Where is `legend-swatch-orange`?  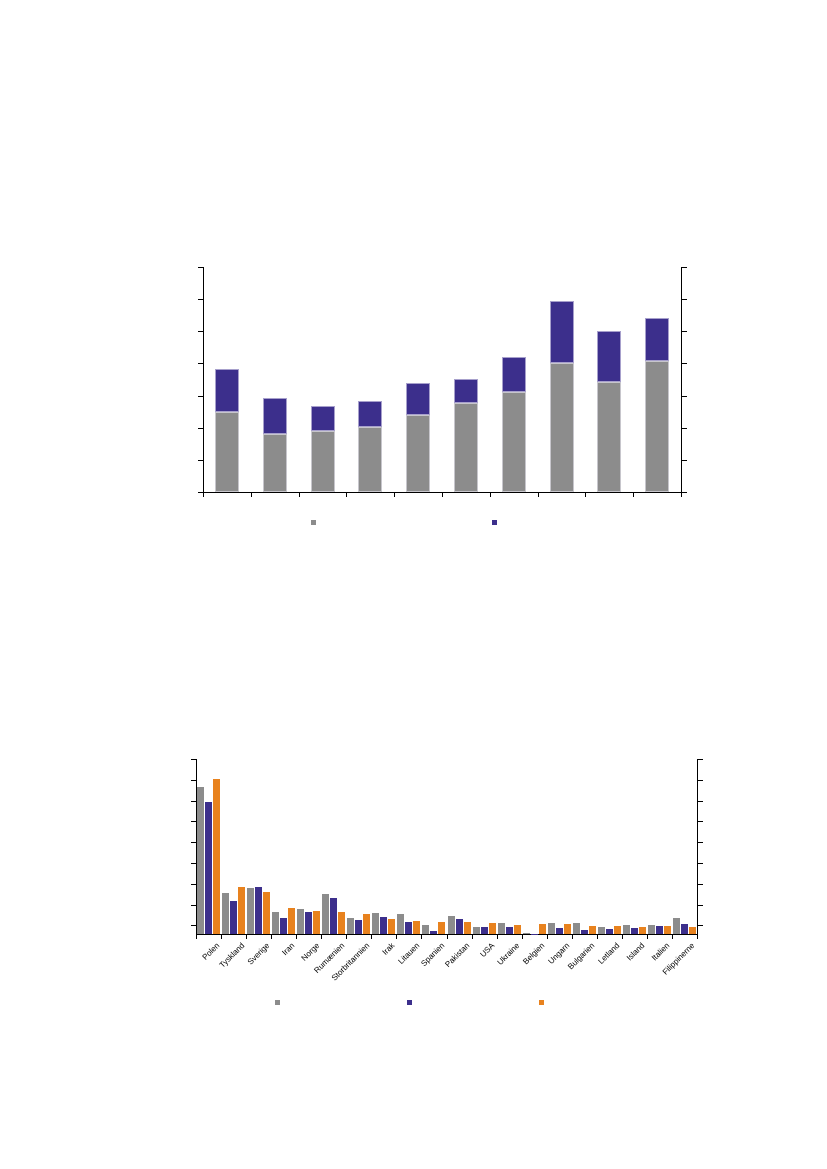
legend-swatch-orange is located at coordinates (541, 1002).